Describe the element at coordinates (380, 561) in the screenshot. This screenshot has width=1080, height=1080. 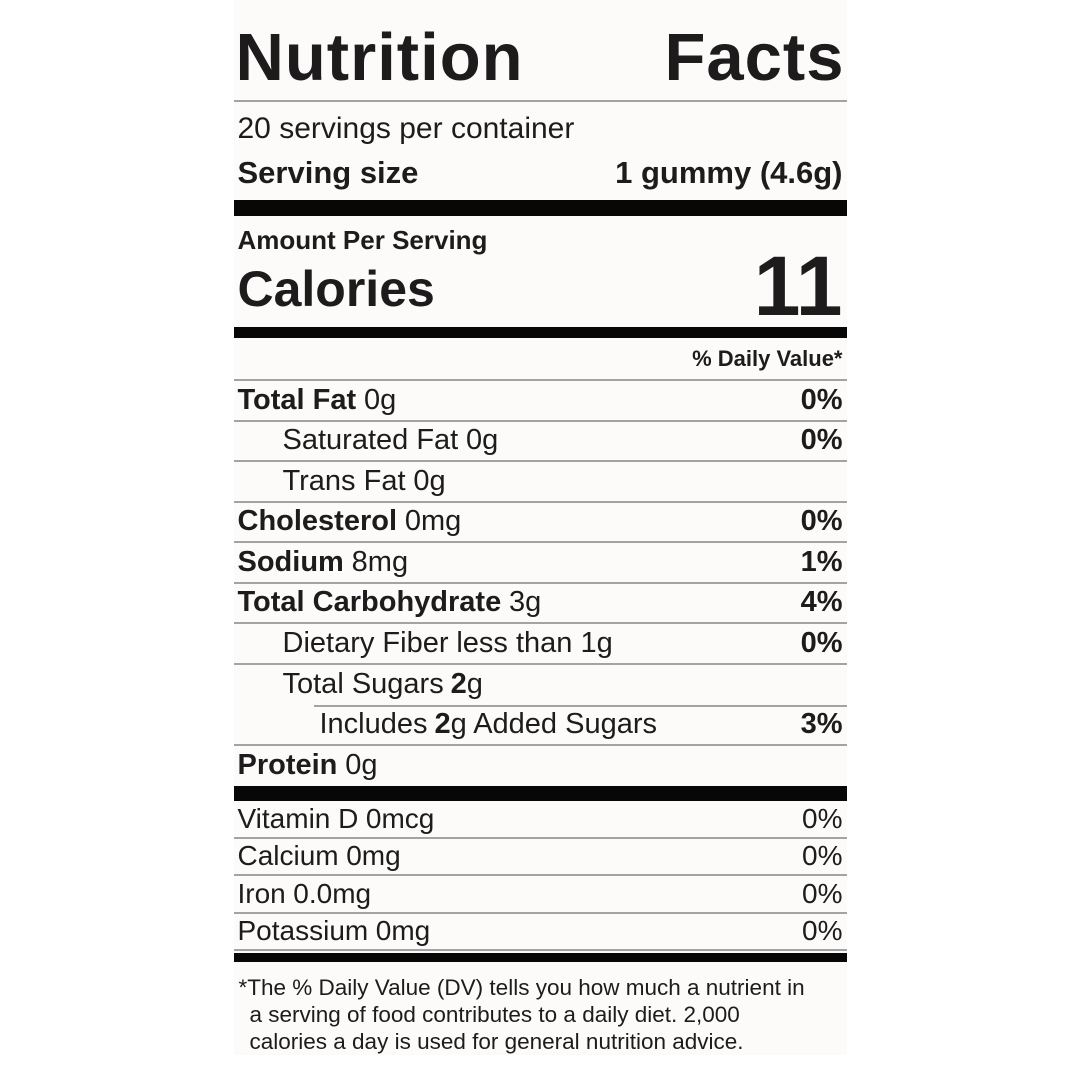
I see `nutrient-amount: 8mg` at that location.